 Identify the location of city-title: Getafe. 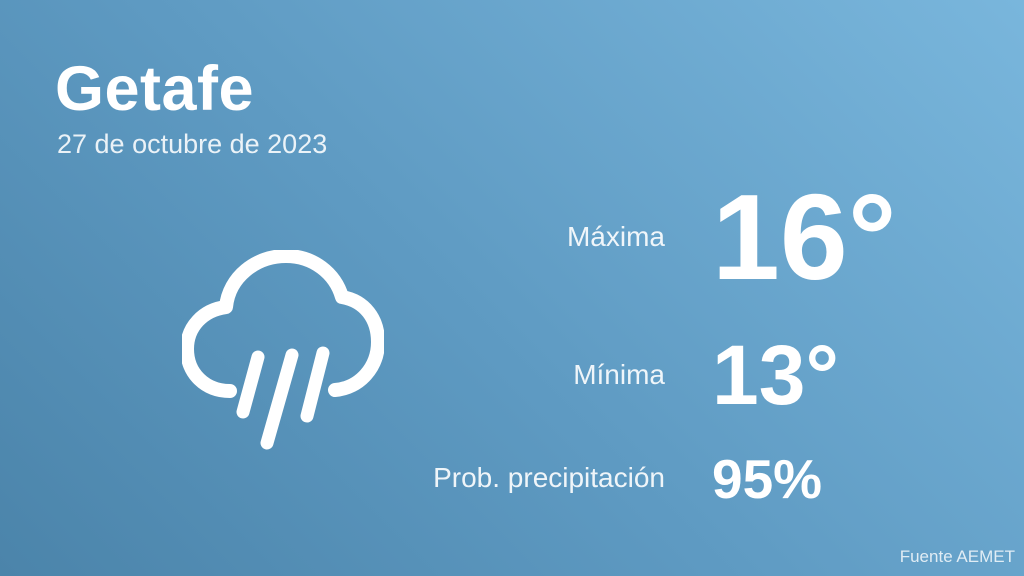
(155, 89).